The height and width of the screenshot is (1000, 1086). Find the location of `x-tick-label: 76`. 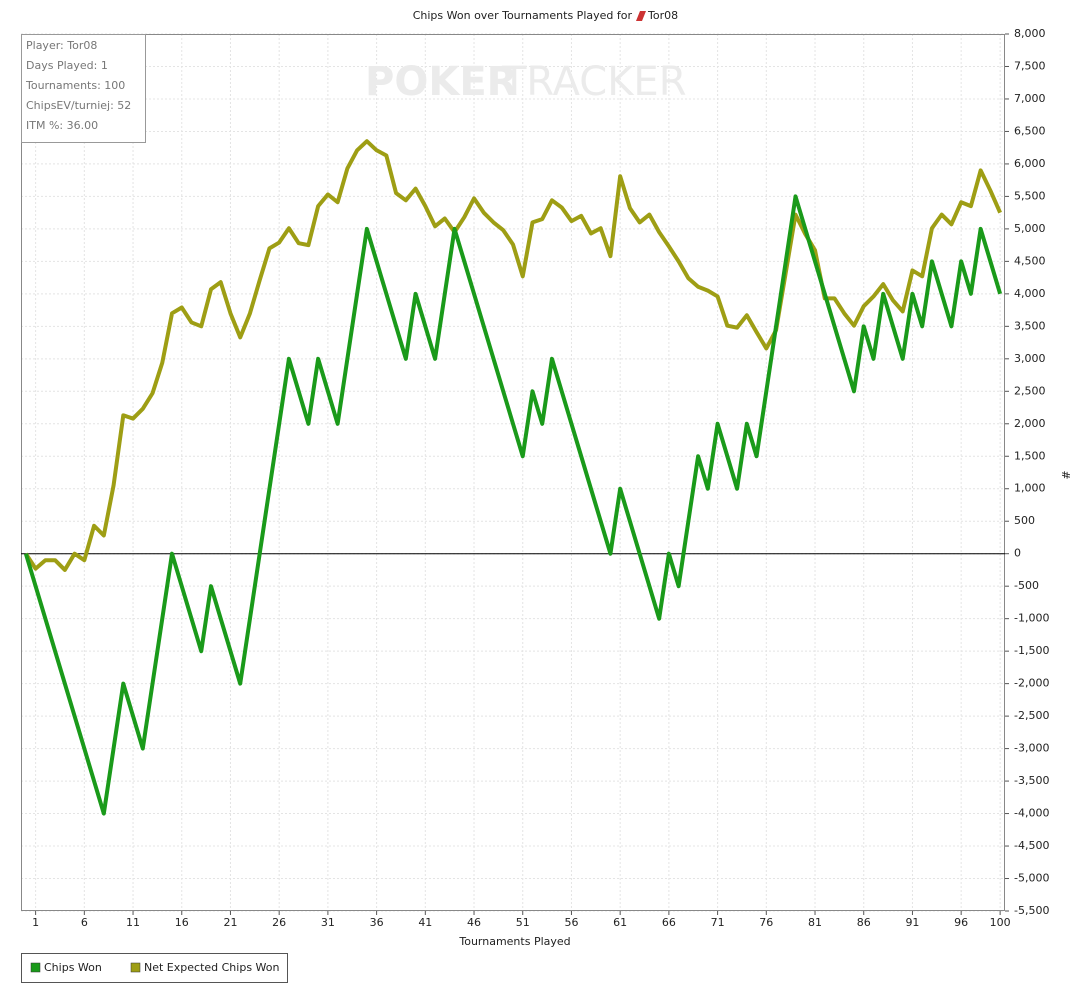

x-tick-label: 76 is located at coordinates (766, 922).